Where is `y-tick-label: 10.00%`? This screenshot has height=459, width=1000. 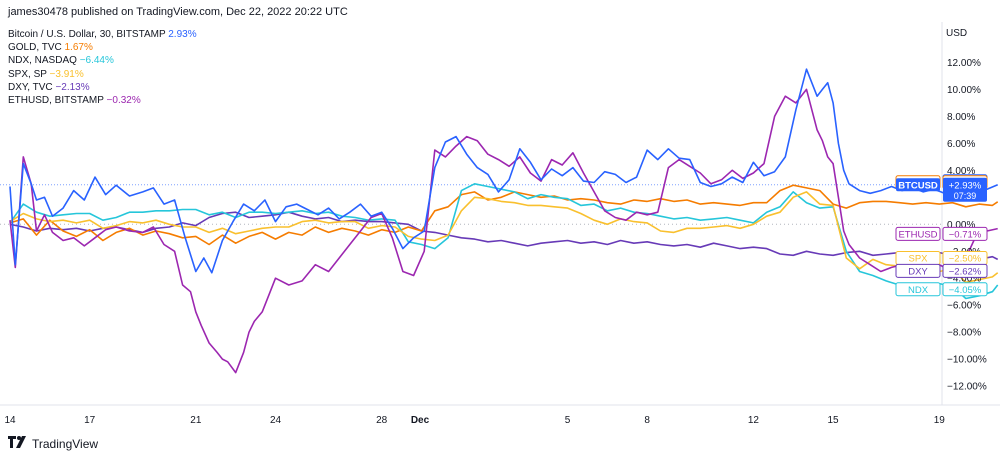 y-tick-label: 10.00% is located at coordinates (964, 90).